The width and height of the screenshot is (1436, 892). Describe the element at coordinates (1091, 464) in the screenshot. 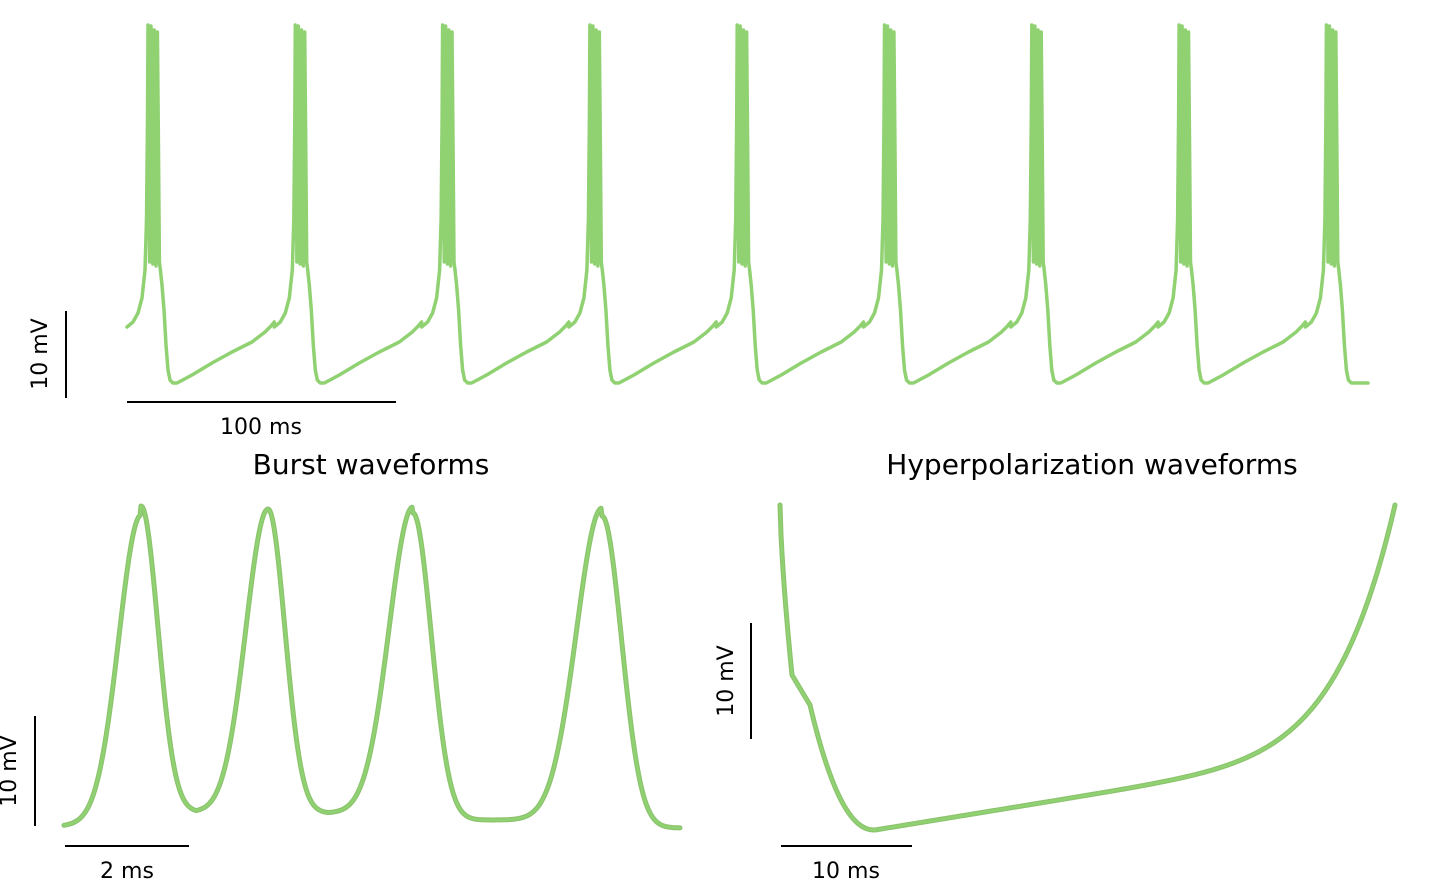

I see `hyper-panel-title: Hyperpolarization waveforms` at that location.